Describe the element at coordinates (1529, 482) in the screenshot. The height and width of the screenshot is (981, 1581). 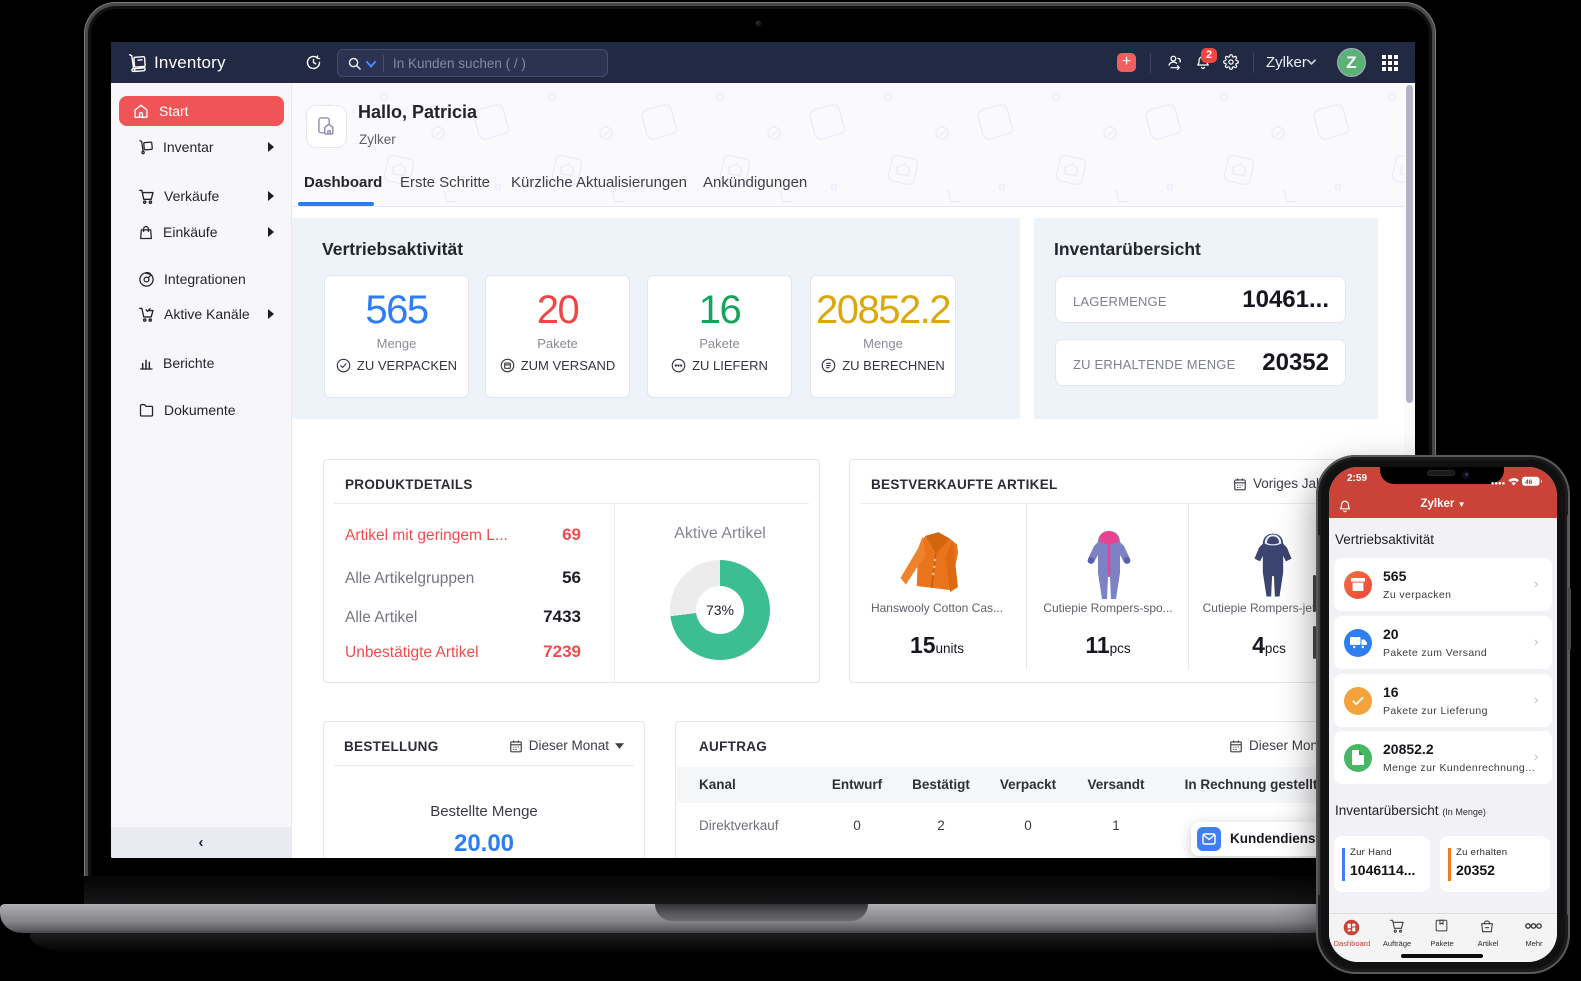
I see `svg-text: 46` at that location.